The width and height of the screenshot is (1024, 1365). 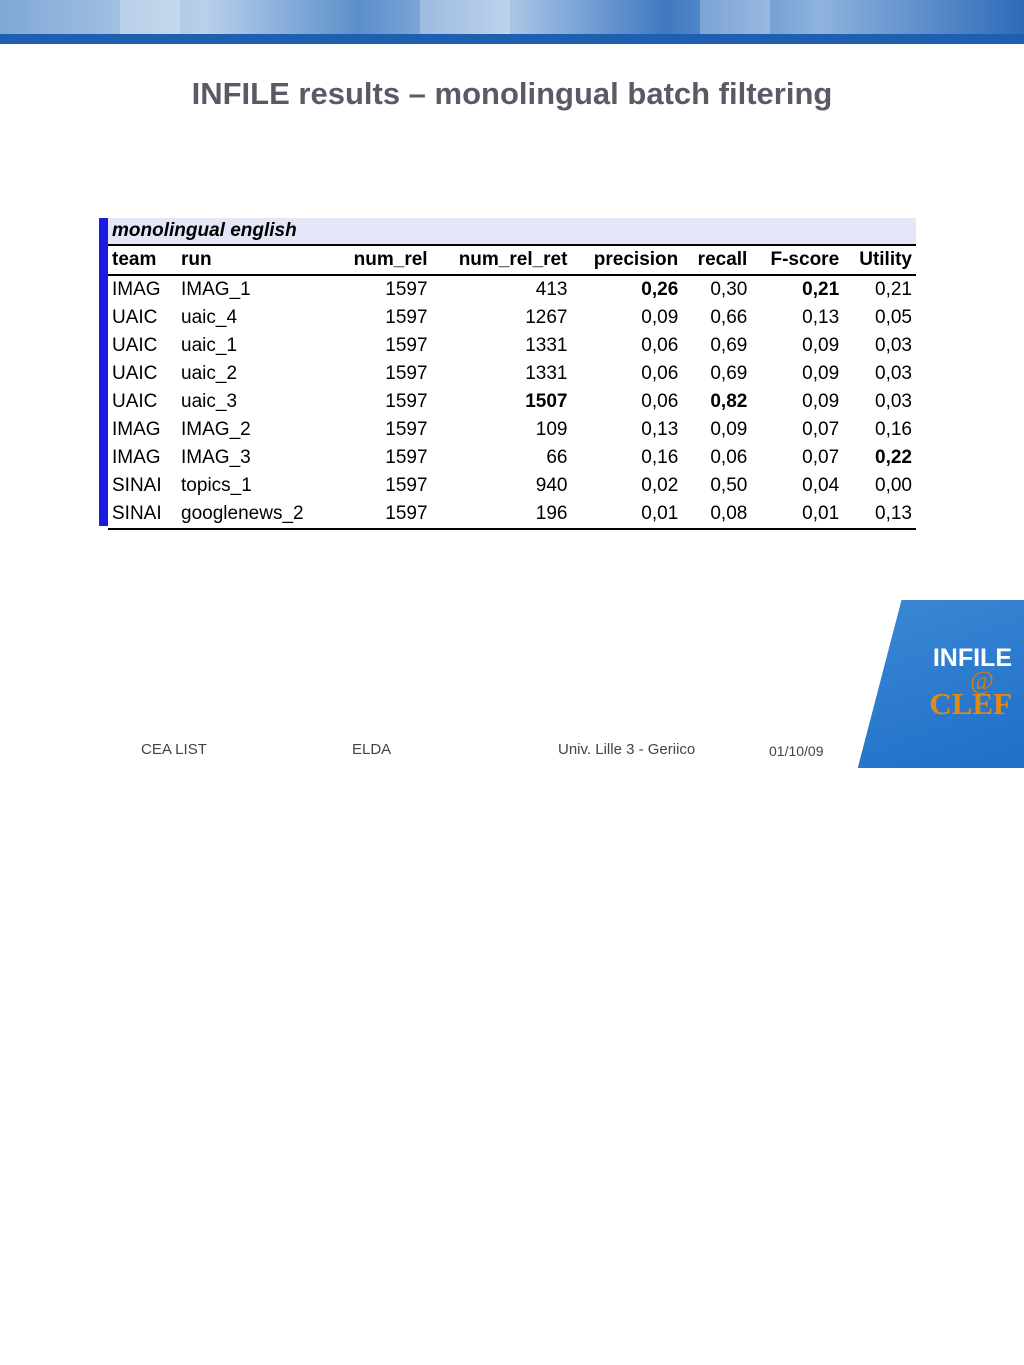 I want to click on cell-precision-best: 0,26, so click(x=660, y=289).